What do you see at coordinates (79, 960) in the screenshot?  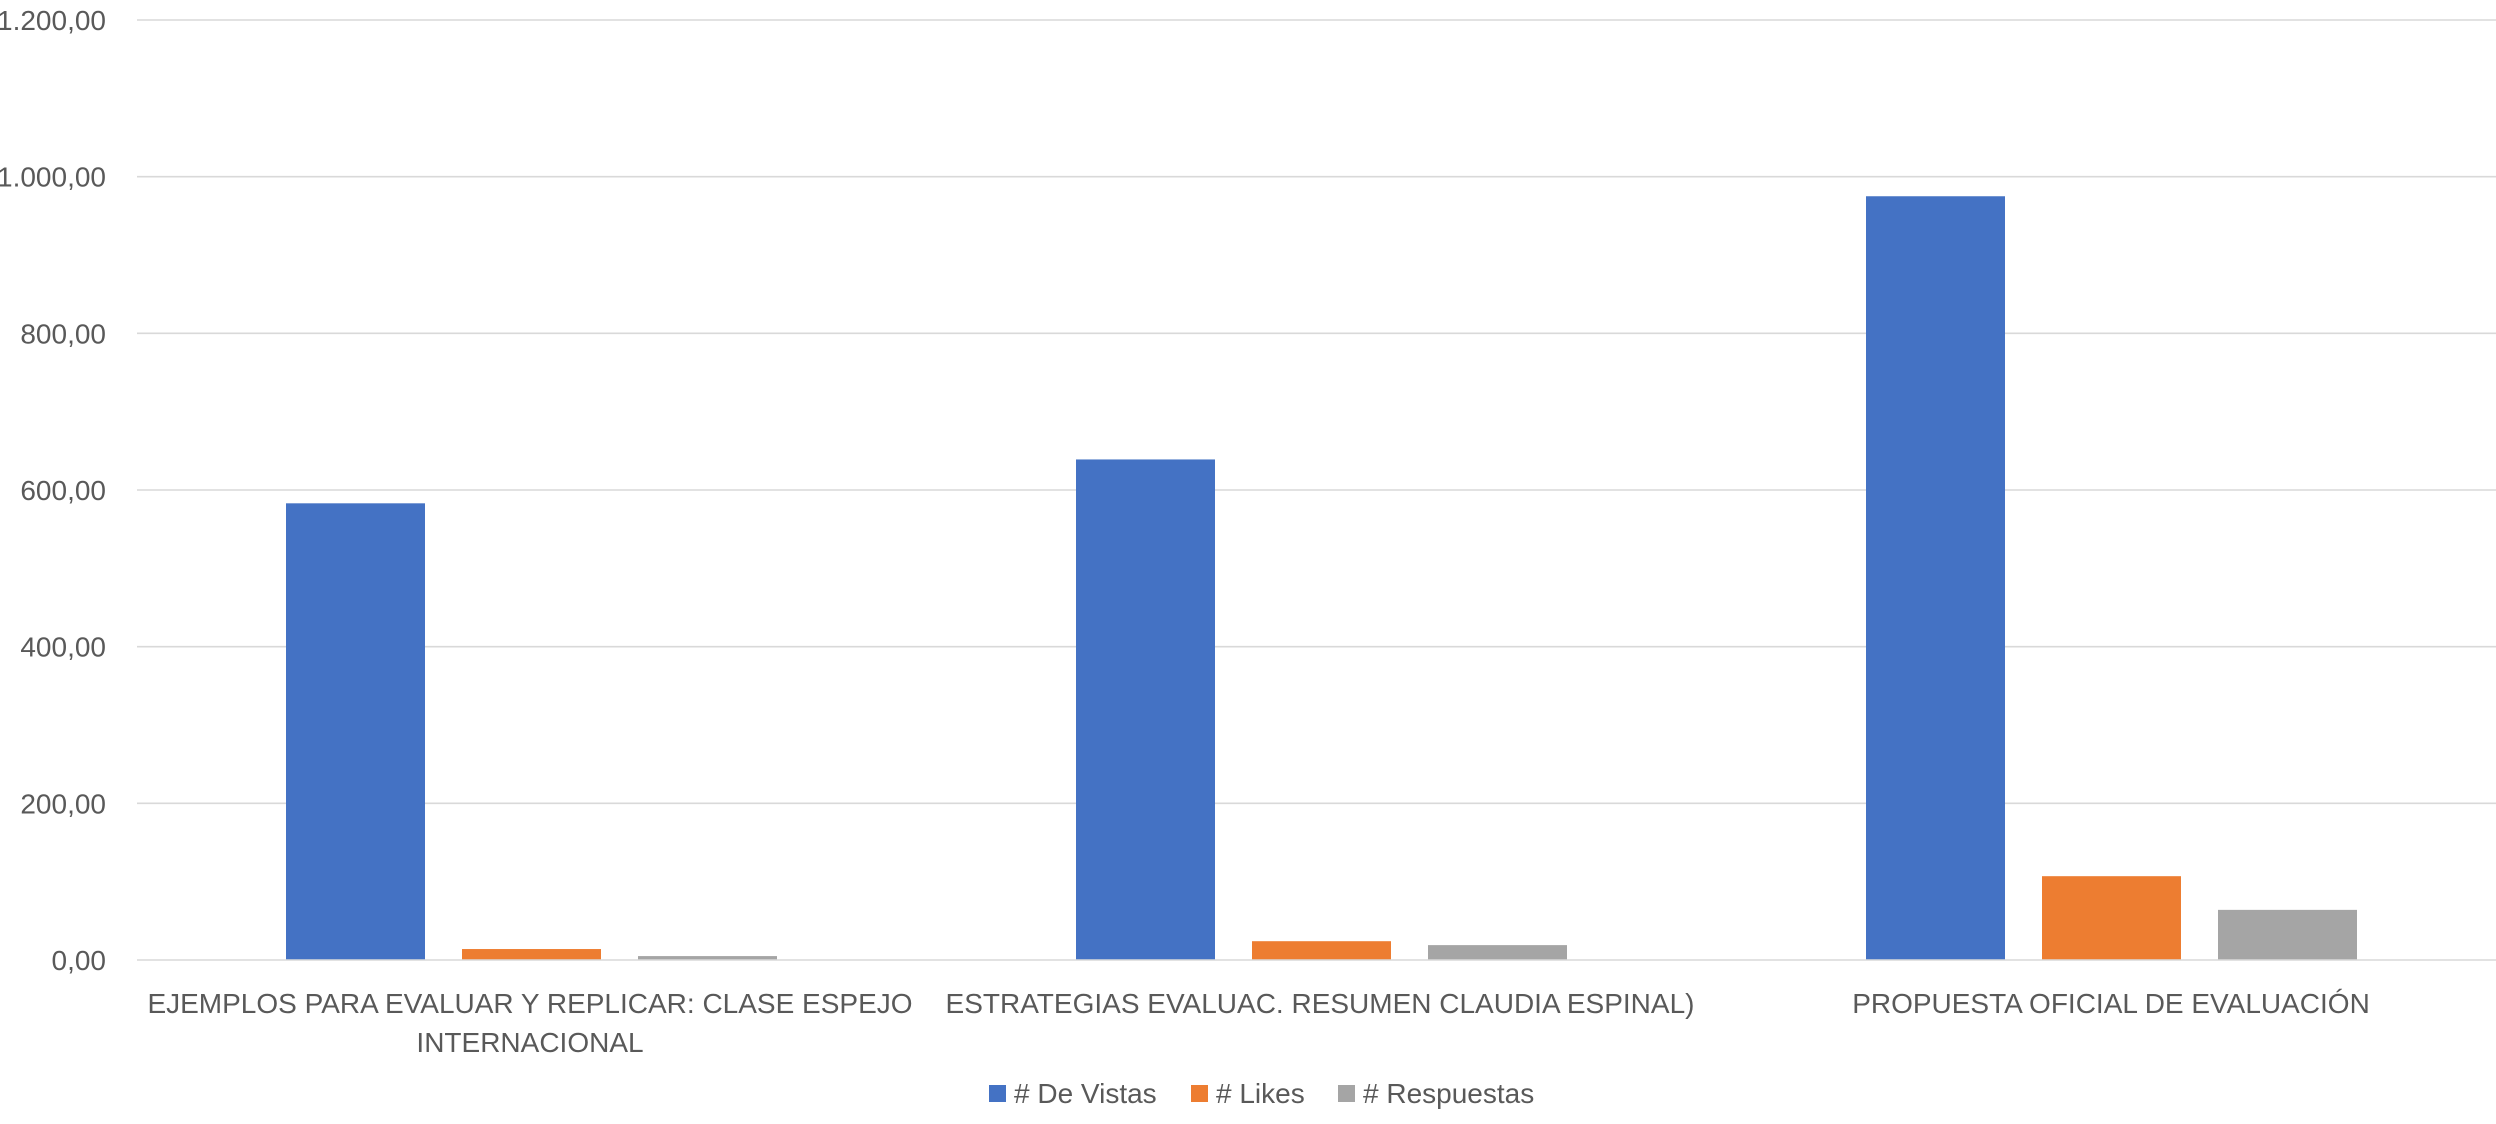 I see `y-tick-label: 0,00` at bounding box center [79, 960].